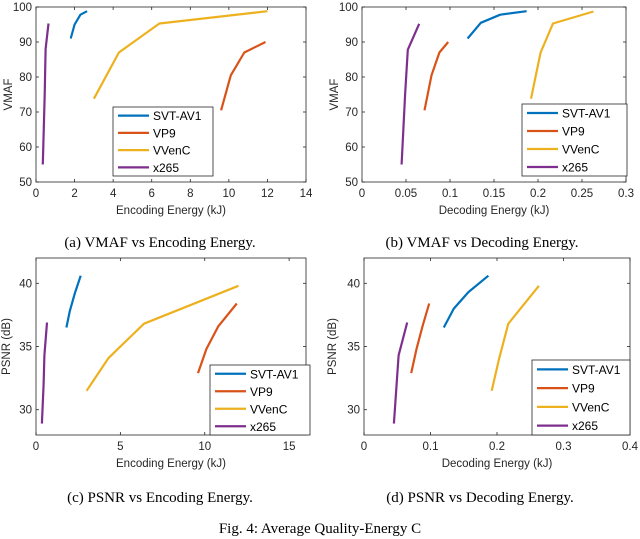 The height and width of the screenshot is (539, 640). I want to click on x-tick-label: 6, so click(152, 194).